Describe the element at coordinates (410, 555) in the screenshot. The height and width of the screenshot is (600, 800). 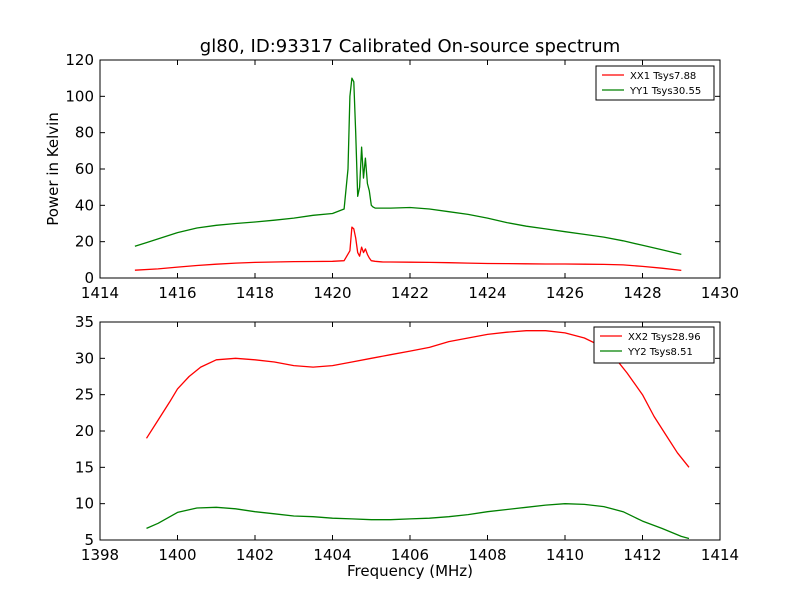
I see `x-tick-label: 1406` at that location.